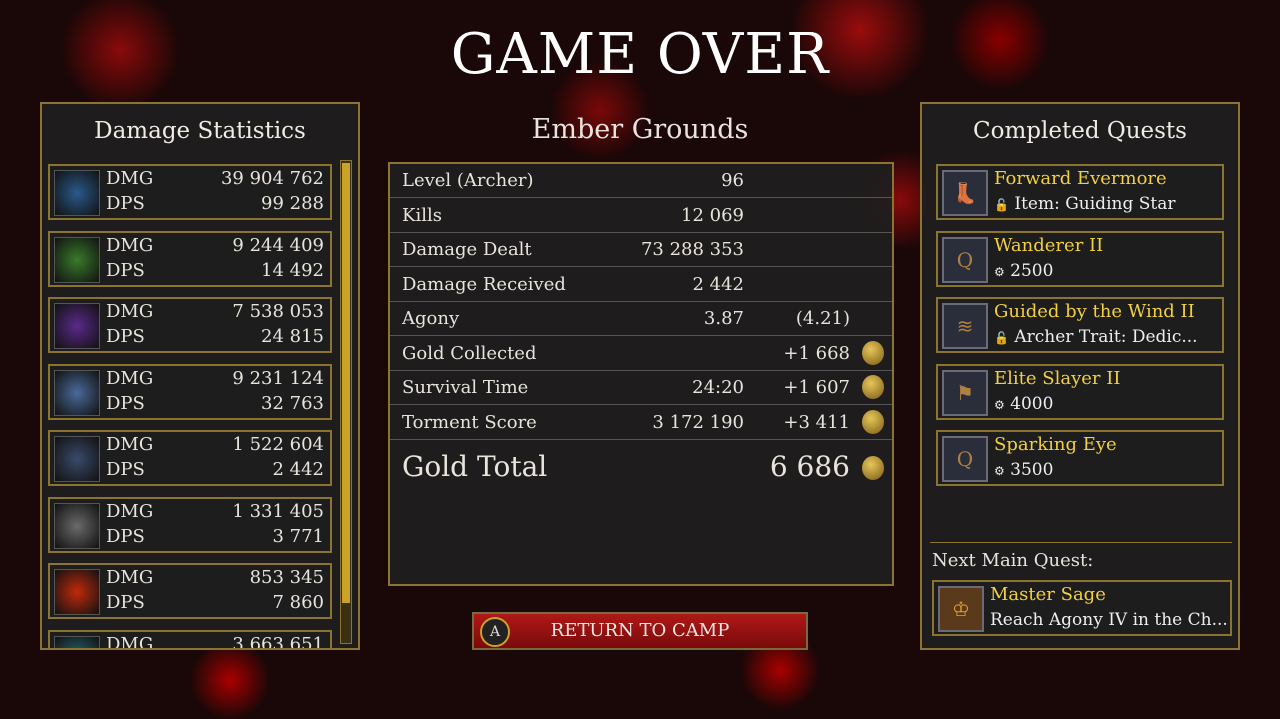 This screenshot has height=719, width=1280. What do you see at coordinates (641, 319) in the screenshot?
I see `stat-row: Agony 3.87 (4.21)` at bounding box center [641, 319].